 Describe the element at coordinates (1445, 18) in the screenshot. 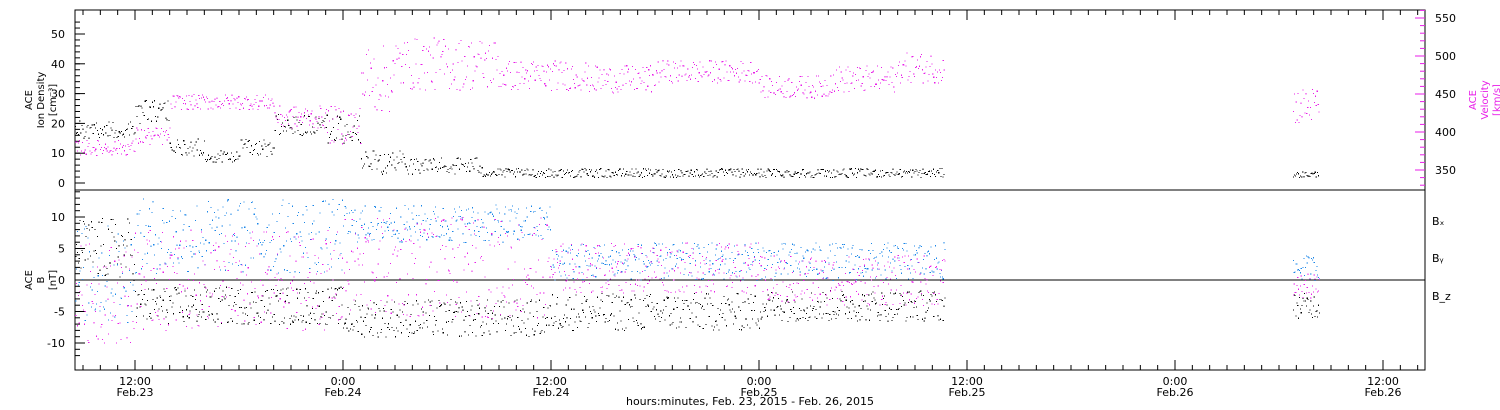

I see `top-right-tick-label: 550` at that location.